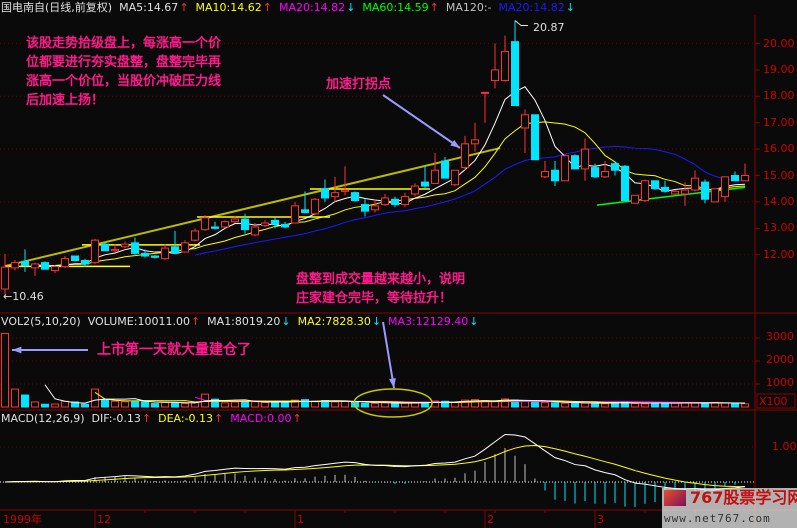  I want to click on price-tick-label: 14.00, so click(779, 201).